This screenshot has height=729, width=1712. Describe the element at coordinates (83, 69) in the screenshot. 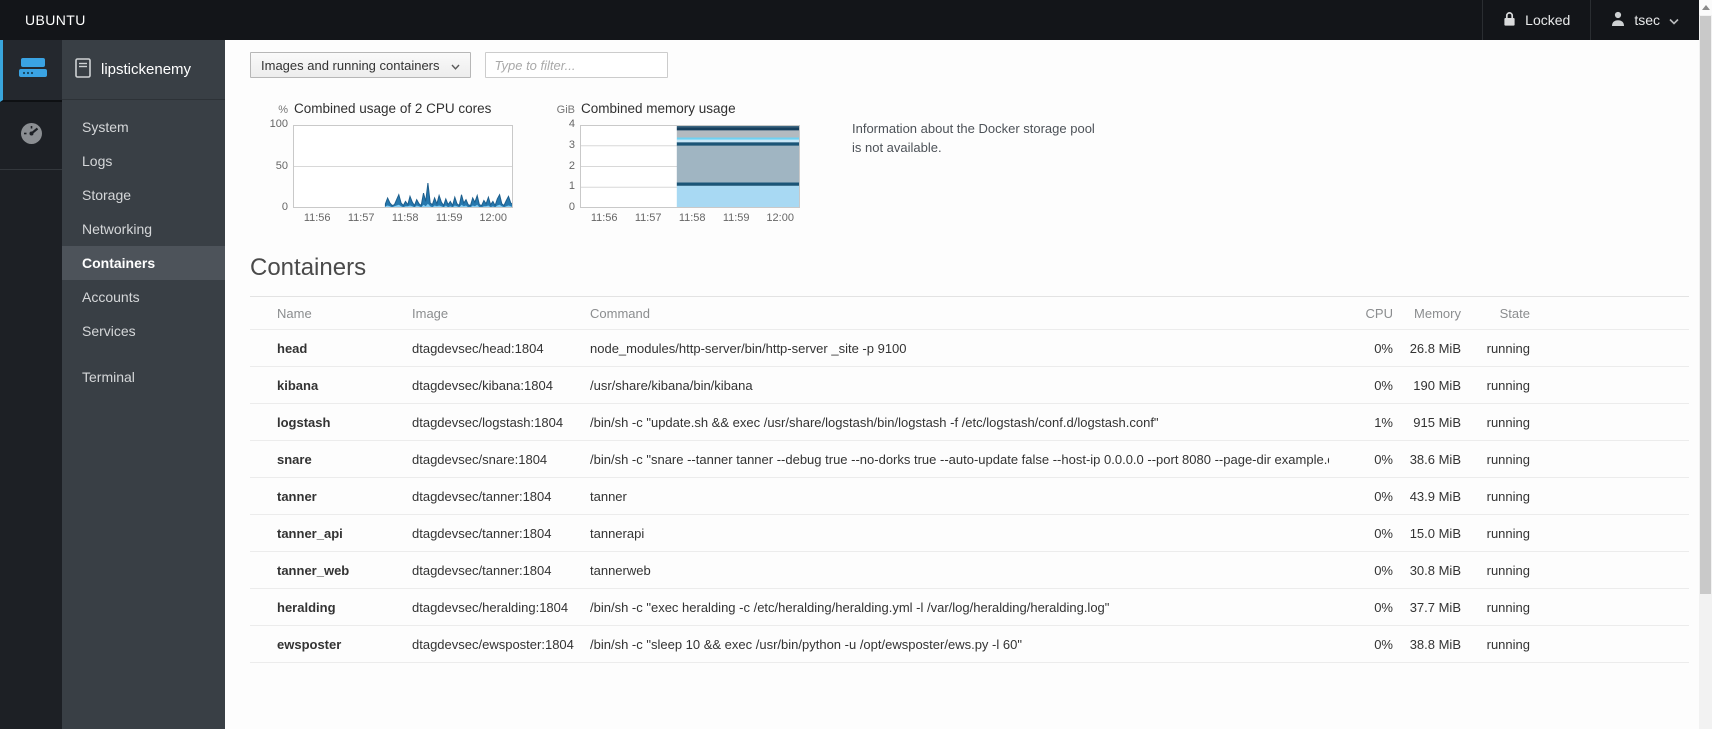

I see `server-outline-icon` at that location.